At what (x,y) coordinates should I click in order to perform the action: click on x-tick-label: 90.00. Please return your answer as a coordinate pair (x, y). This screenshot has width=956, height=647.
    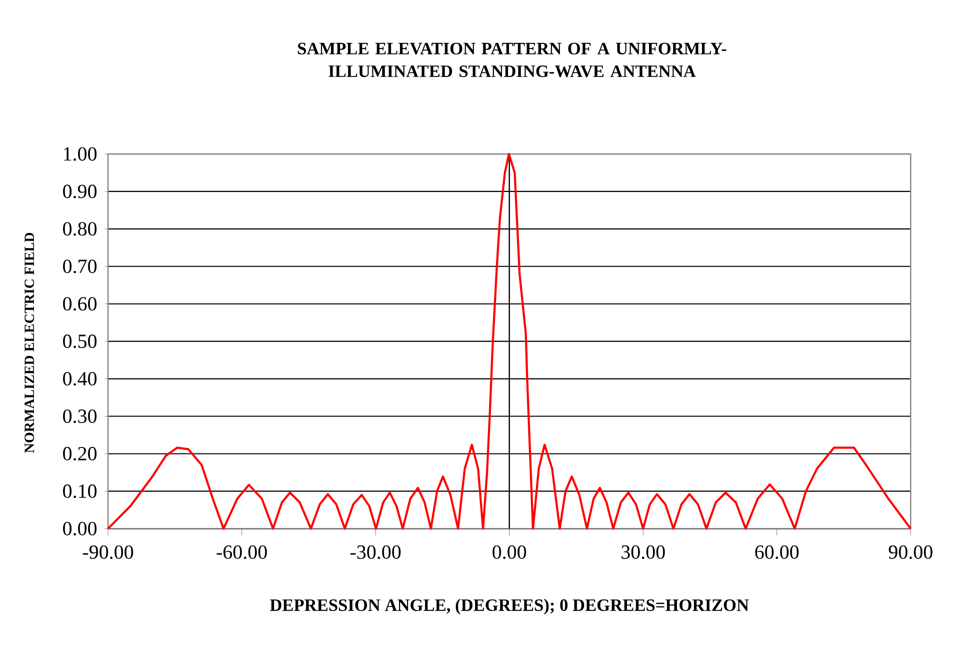
    Looking at the image, I should click on (910, 553).